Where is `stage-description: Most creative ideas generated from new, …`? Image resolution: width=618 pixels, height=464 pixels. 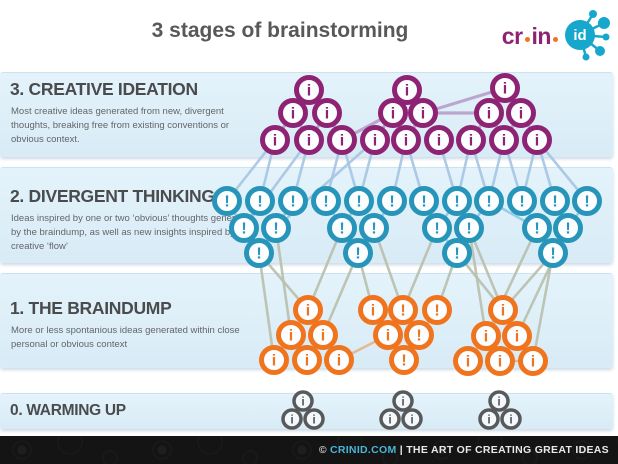
stage-description: Most creative ideas generated from new, … is located at coordinates (120, 125).